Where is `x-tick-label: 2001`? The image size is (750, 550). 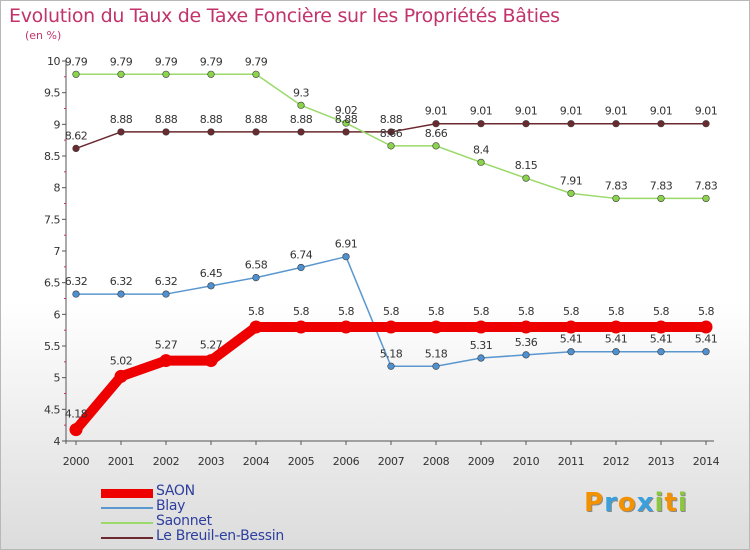 x-tick-label: 2001 is located at coordinates (121, 461).